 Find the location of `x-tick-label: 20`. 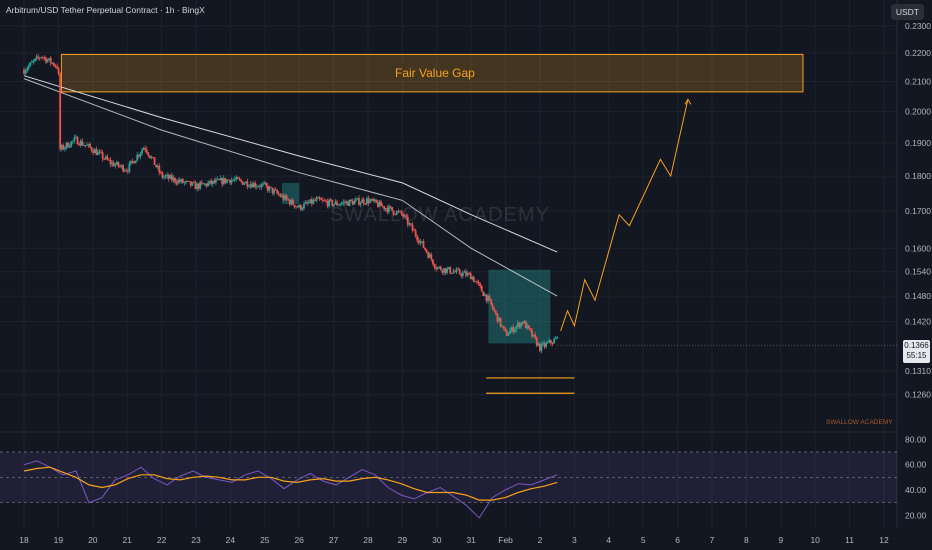

x-tick-label: 20 is located at coordinates (93, 540).